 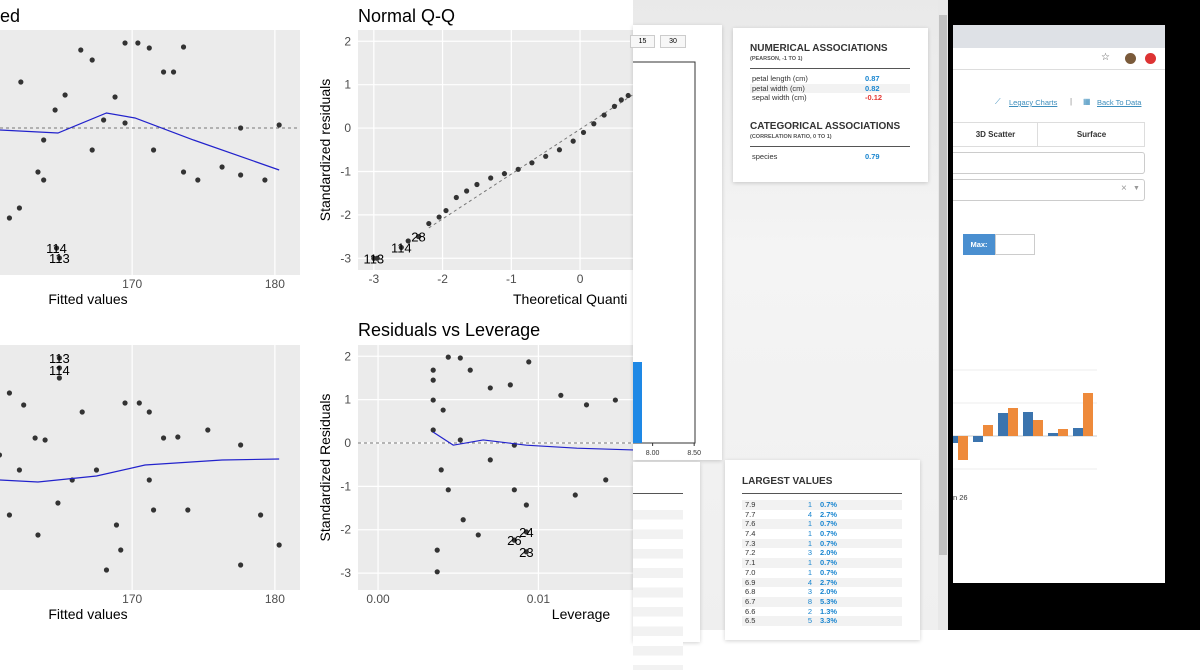 What do you see at coordinates (673, 41) in the screenshot?
I see `bin-button: 30` at bounding box center [673, 41].